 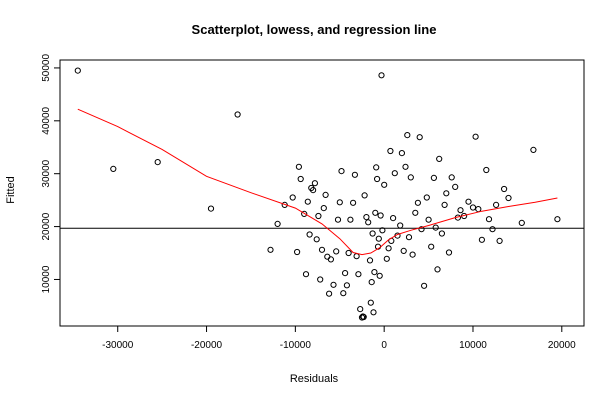 I want to click on y-tick-label: 10000, so click(x=46, y=279).